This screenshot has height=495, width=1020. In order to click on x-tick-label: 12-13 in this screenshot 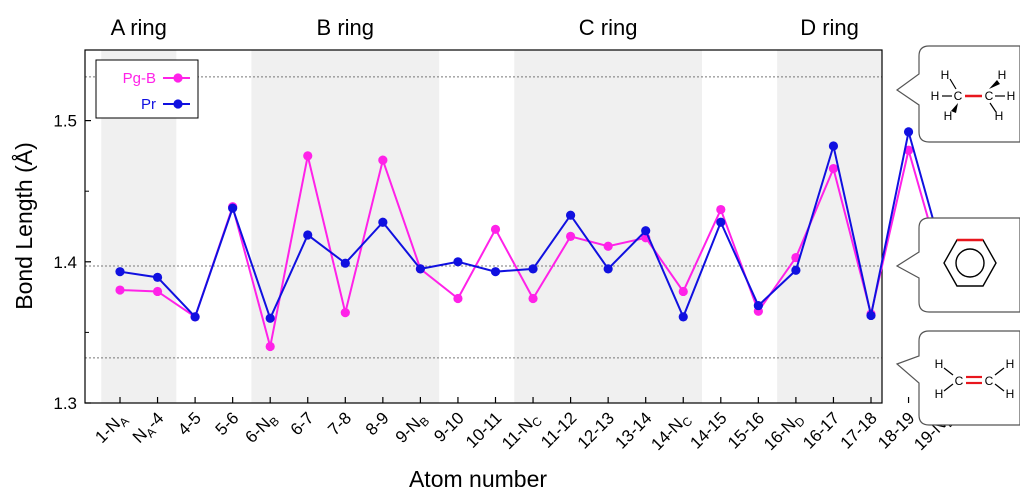, I will do `click(596, 430)`.